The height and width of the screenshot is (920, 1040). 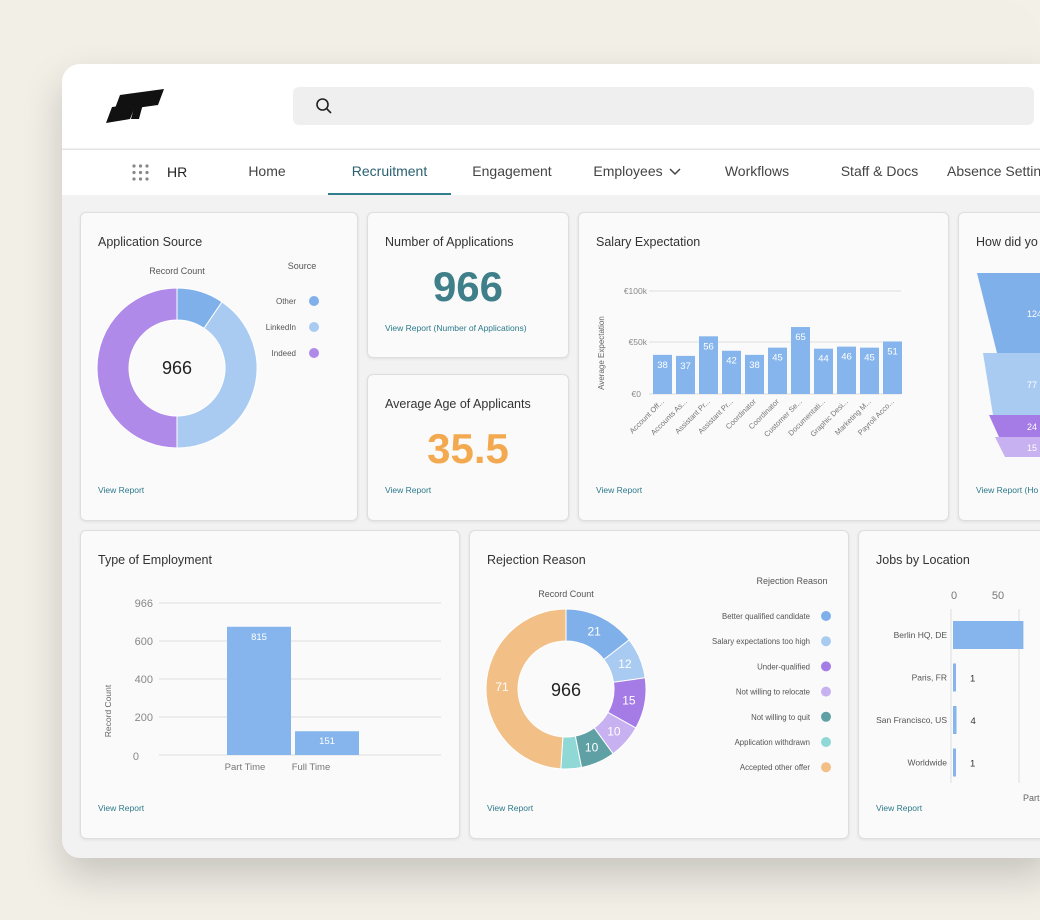 What do you see at coordinates (773, 692) in the screenshot?
I see `legend-label: Not willing to relocate` at bounding box center [773, 692].